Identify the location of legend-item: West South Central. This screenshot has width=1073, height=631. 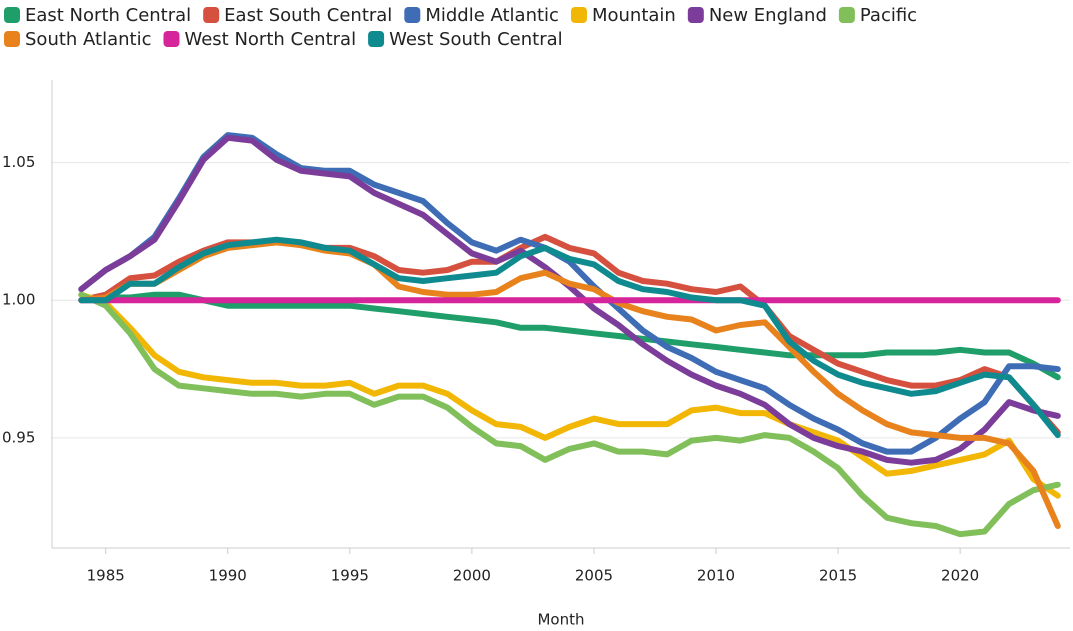
(465, 39).